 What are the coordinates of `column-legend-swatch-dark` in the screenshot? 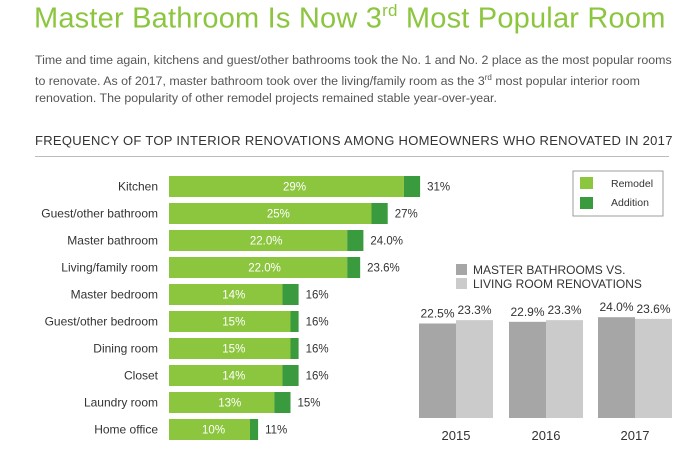 It's located at (461, 269).